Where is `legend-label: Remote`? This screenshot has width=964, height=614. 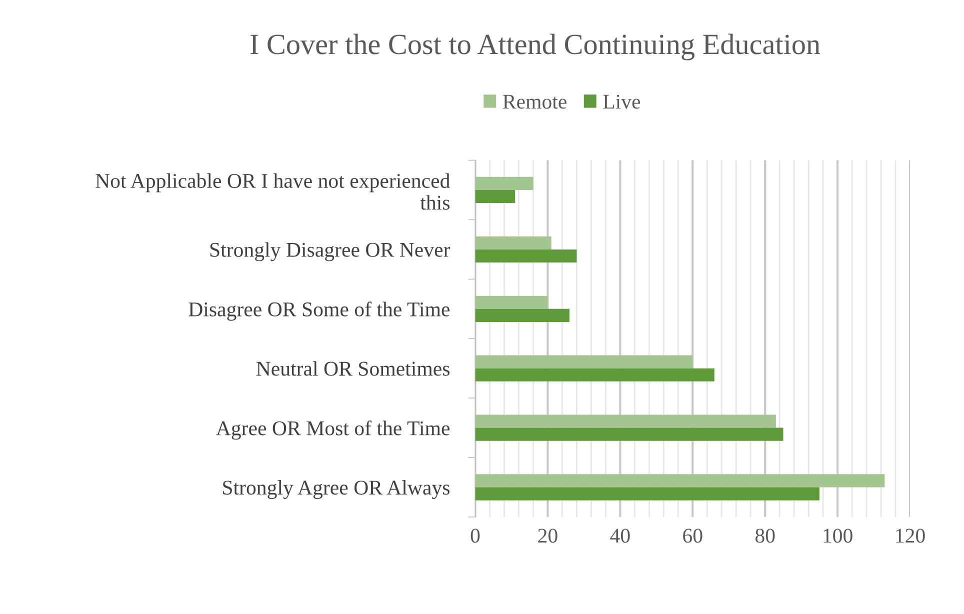 legend-label: Remote is located at coordinates (534, 101).